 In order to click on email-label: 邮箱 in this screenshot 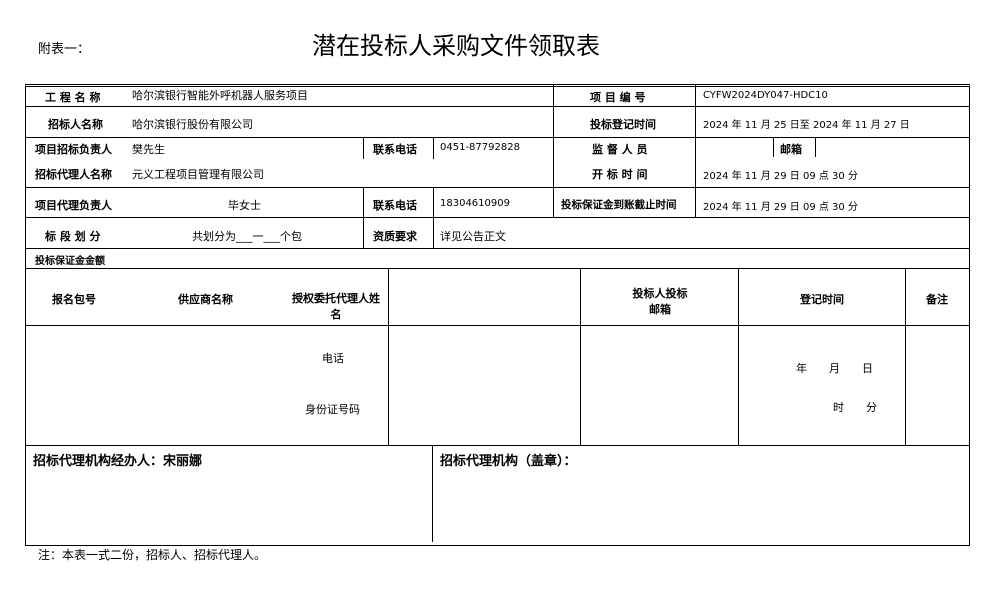, I will do `click(791, 149)`.